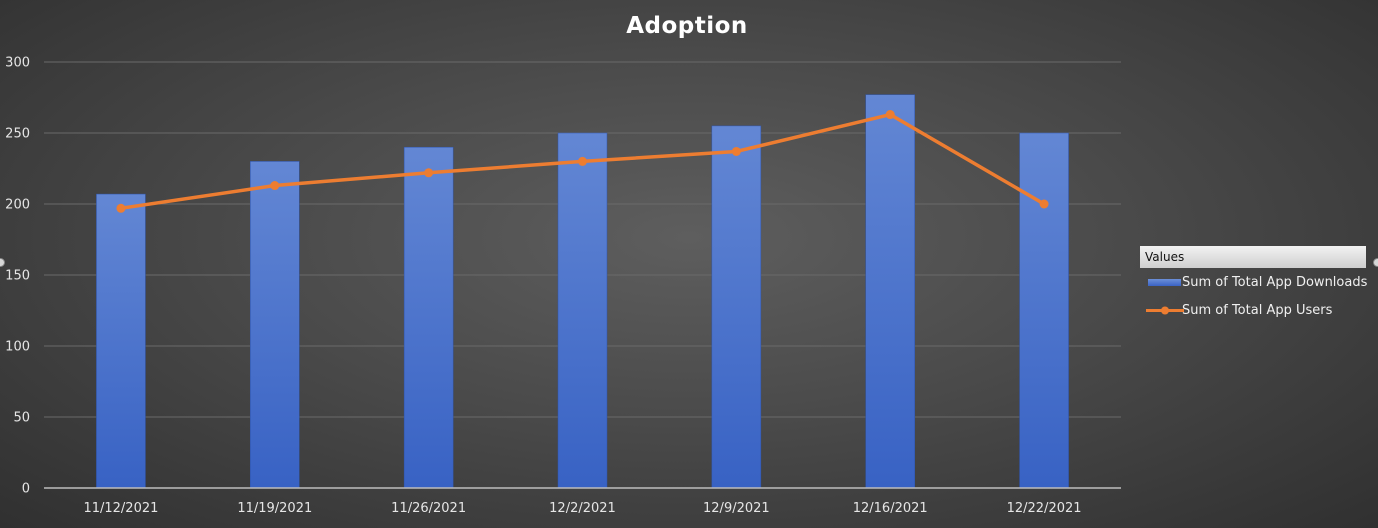  Describe the element at coordinates (2, 262) in the screenshot. I see `resize-handle-left` at that location.